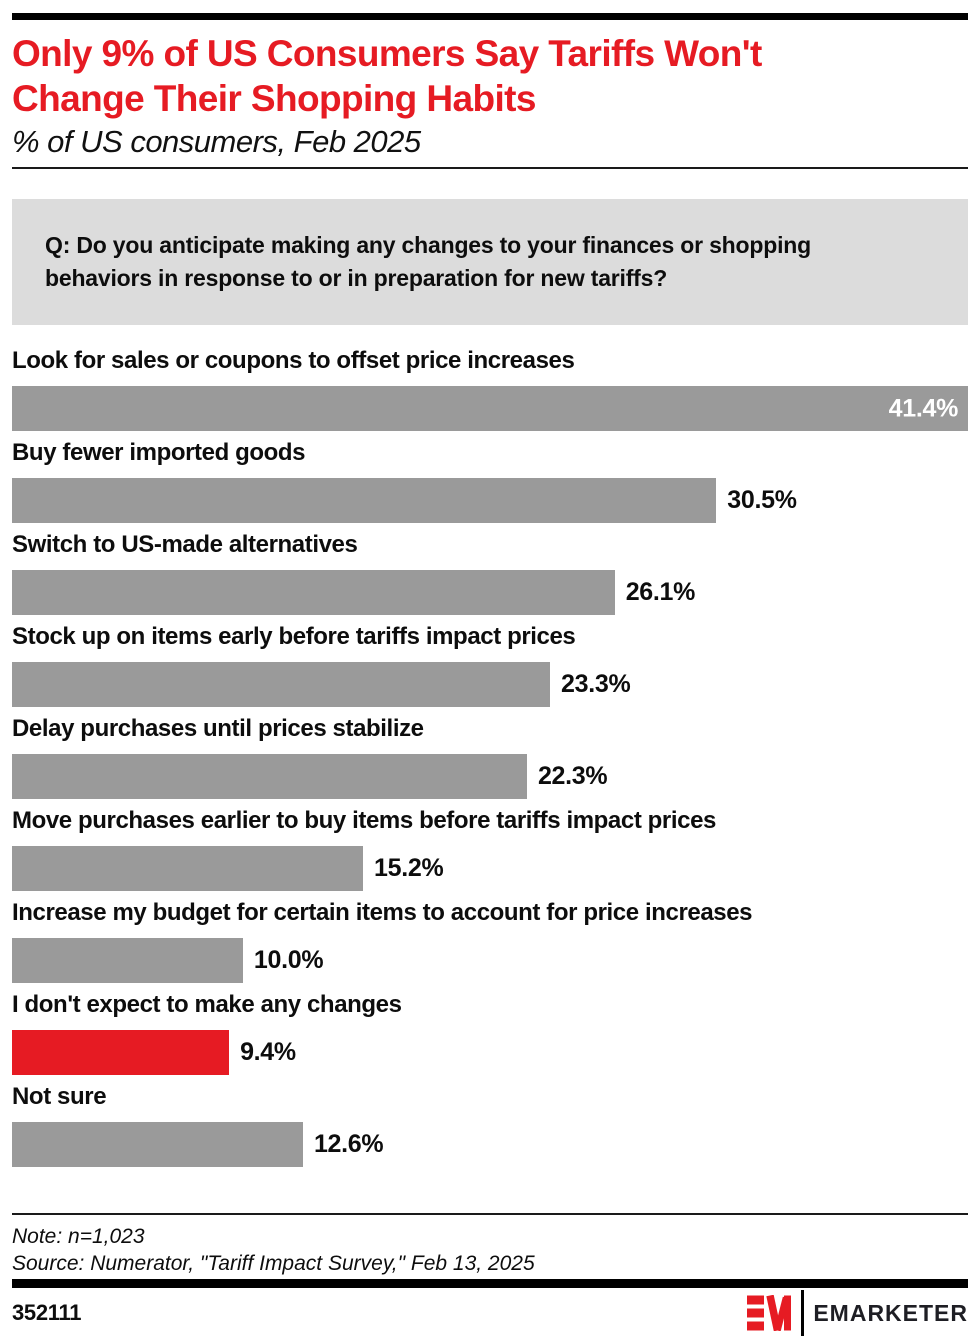  Describe the element at coordinates (47, 1312) in the screenshot. I see `chart-id: 352111` at that location.